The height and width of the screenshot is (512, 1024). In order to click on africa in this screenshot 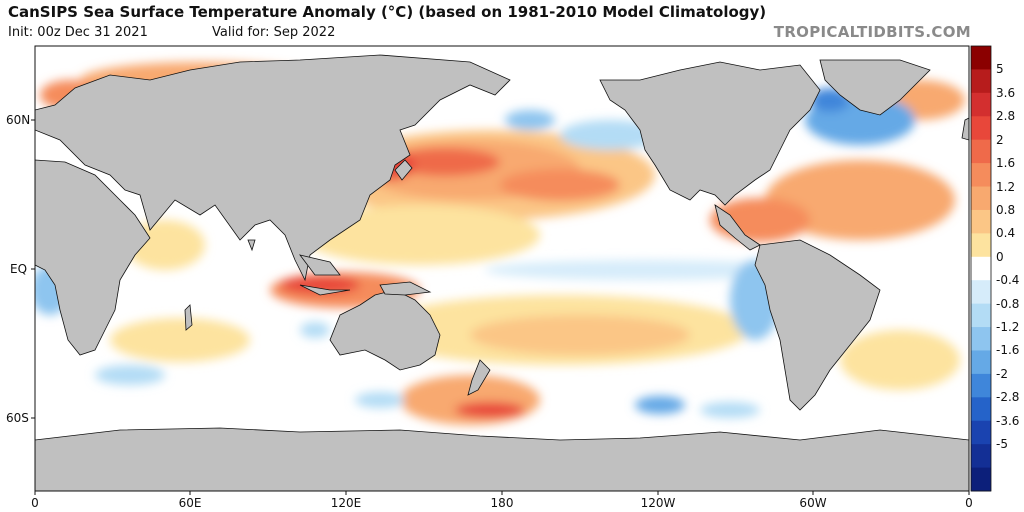, I will do `click(93, 257)`.